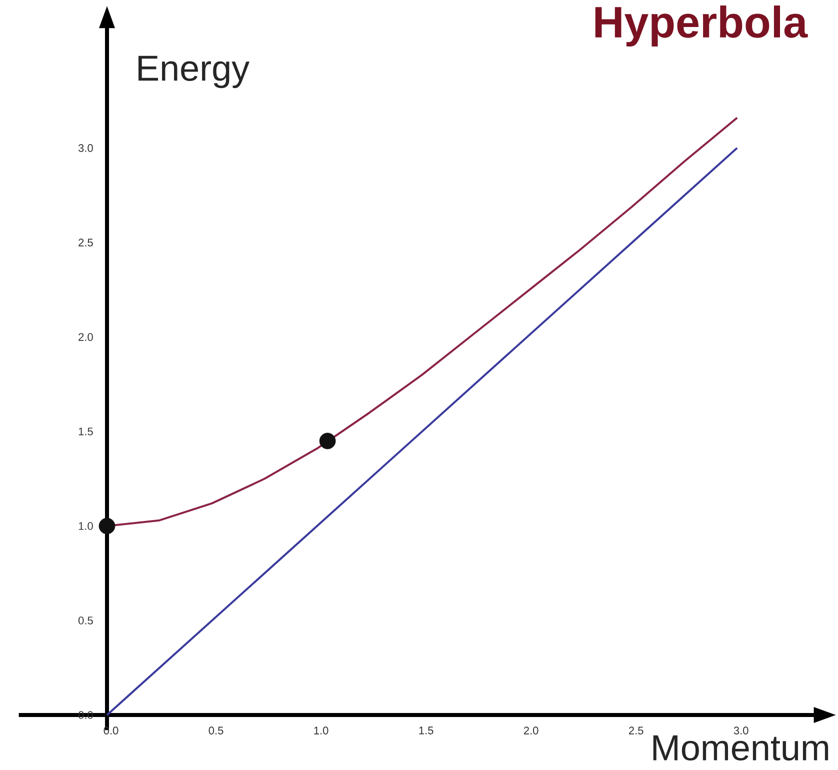 Image resolution: width=838 pixels, height=770 pixels. Describe the element at coordinates (111, 730) in the screenshot. I see `x-tick-label: 0.0` at that location.